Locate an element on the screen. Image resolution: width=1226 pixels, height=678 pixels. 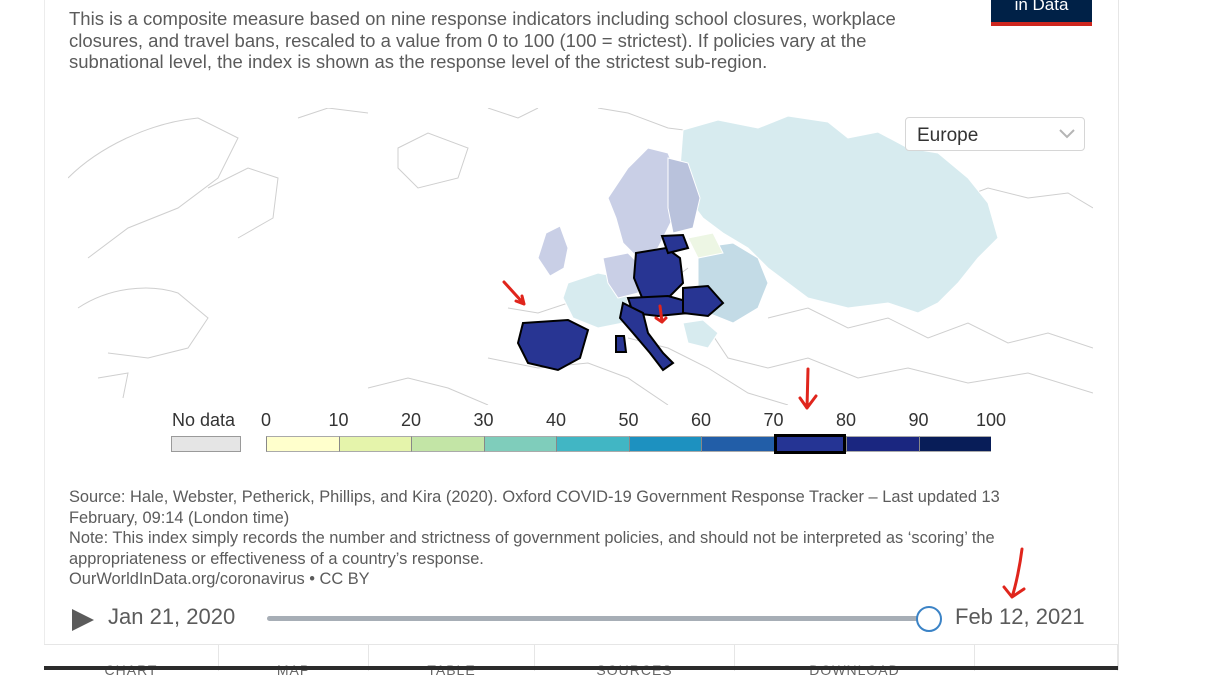
region-select-value: Europe is located at coordinates (948, 135).